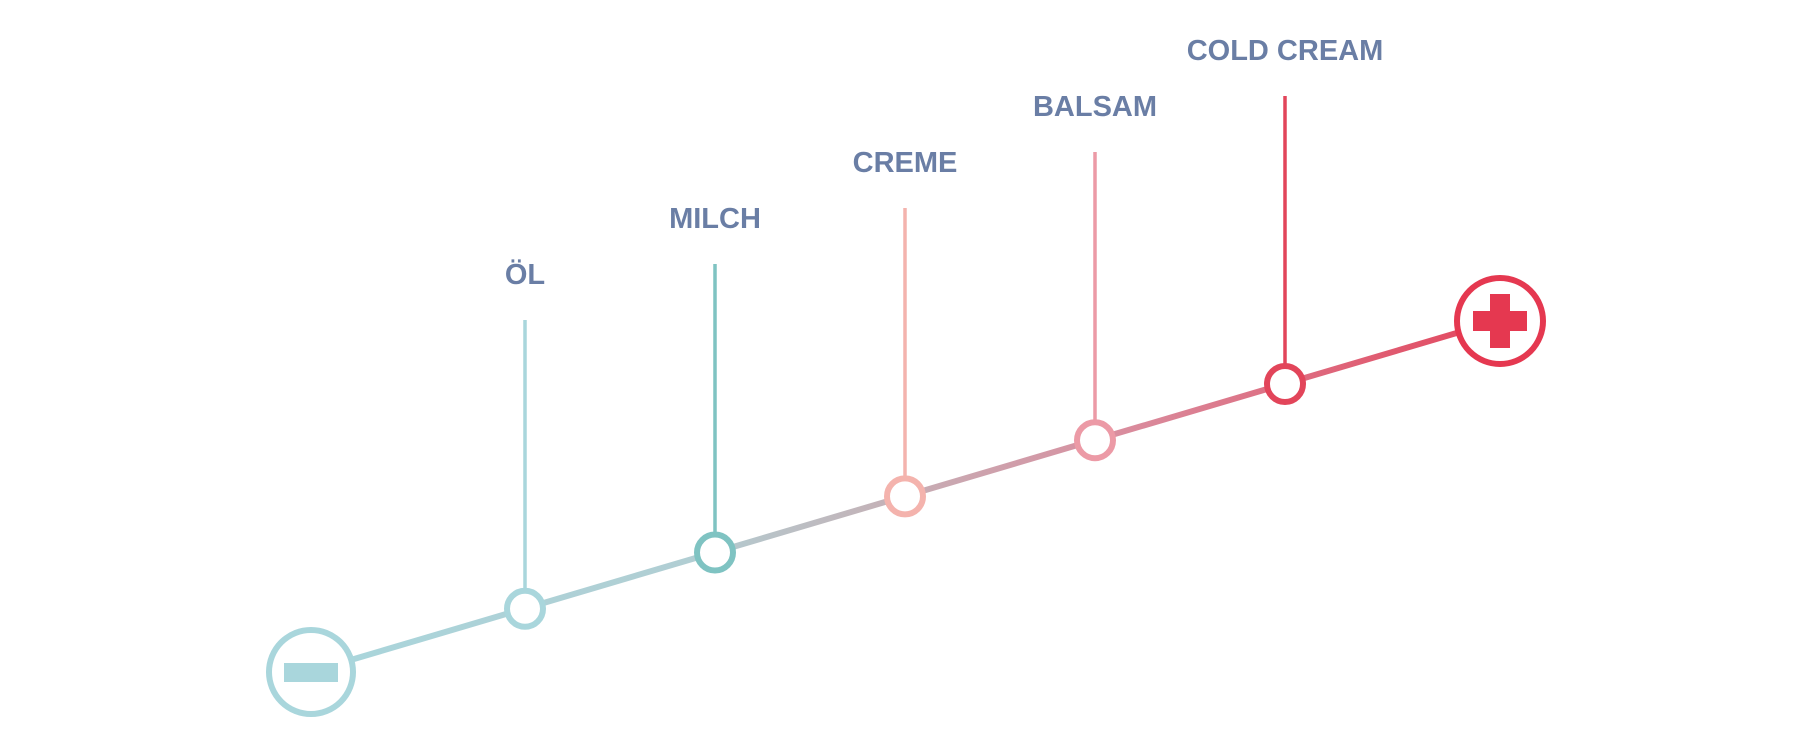  What do you see at coordinates (1285, 220) in the screenshot?
I see `stage-cold-cream: COLD CREAM` at bounding box center [1285, 220].